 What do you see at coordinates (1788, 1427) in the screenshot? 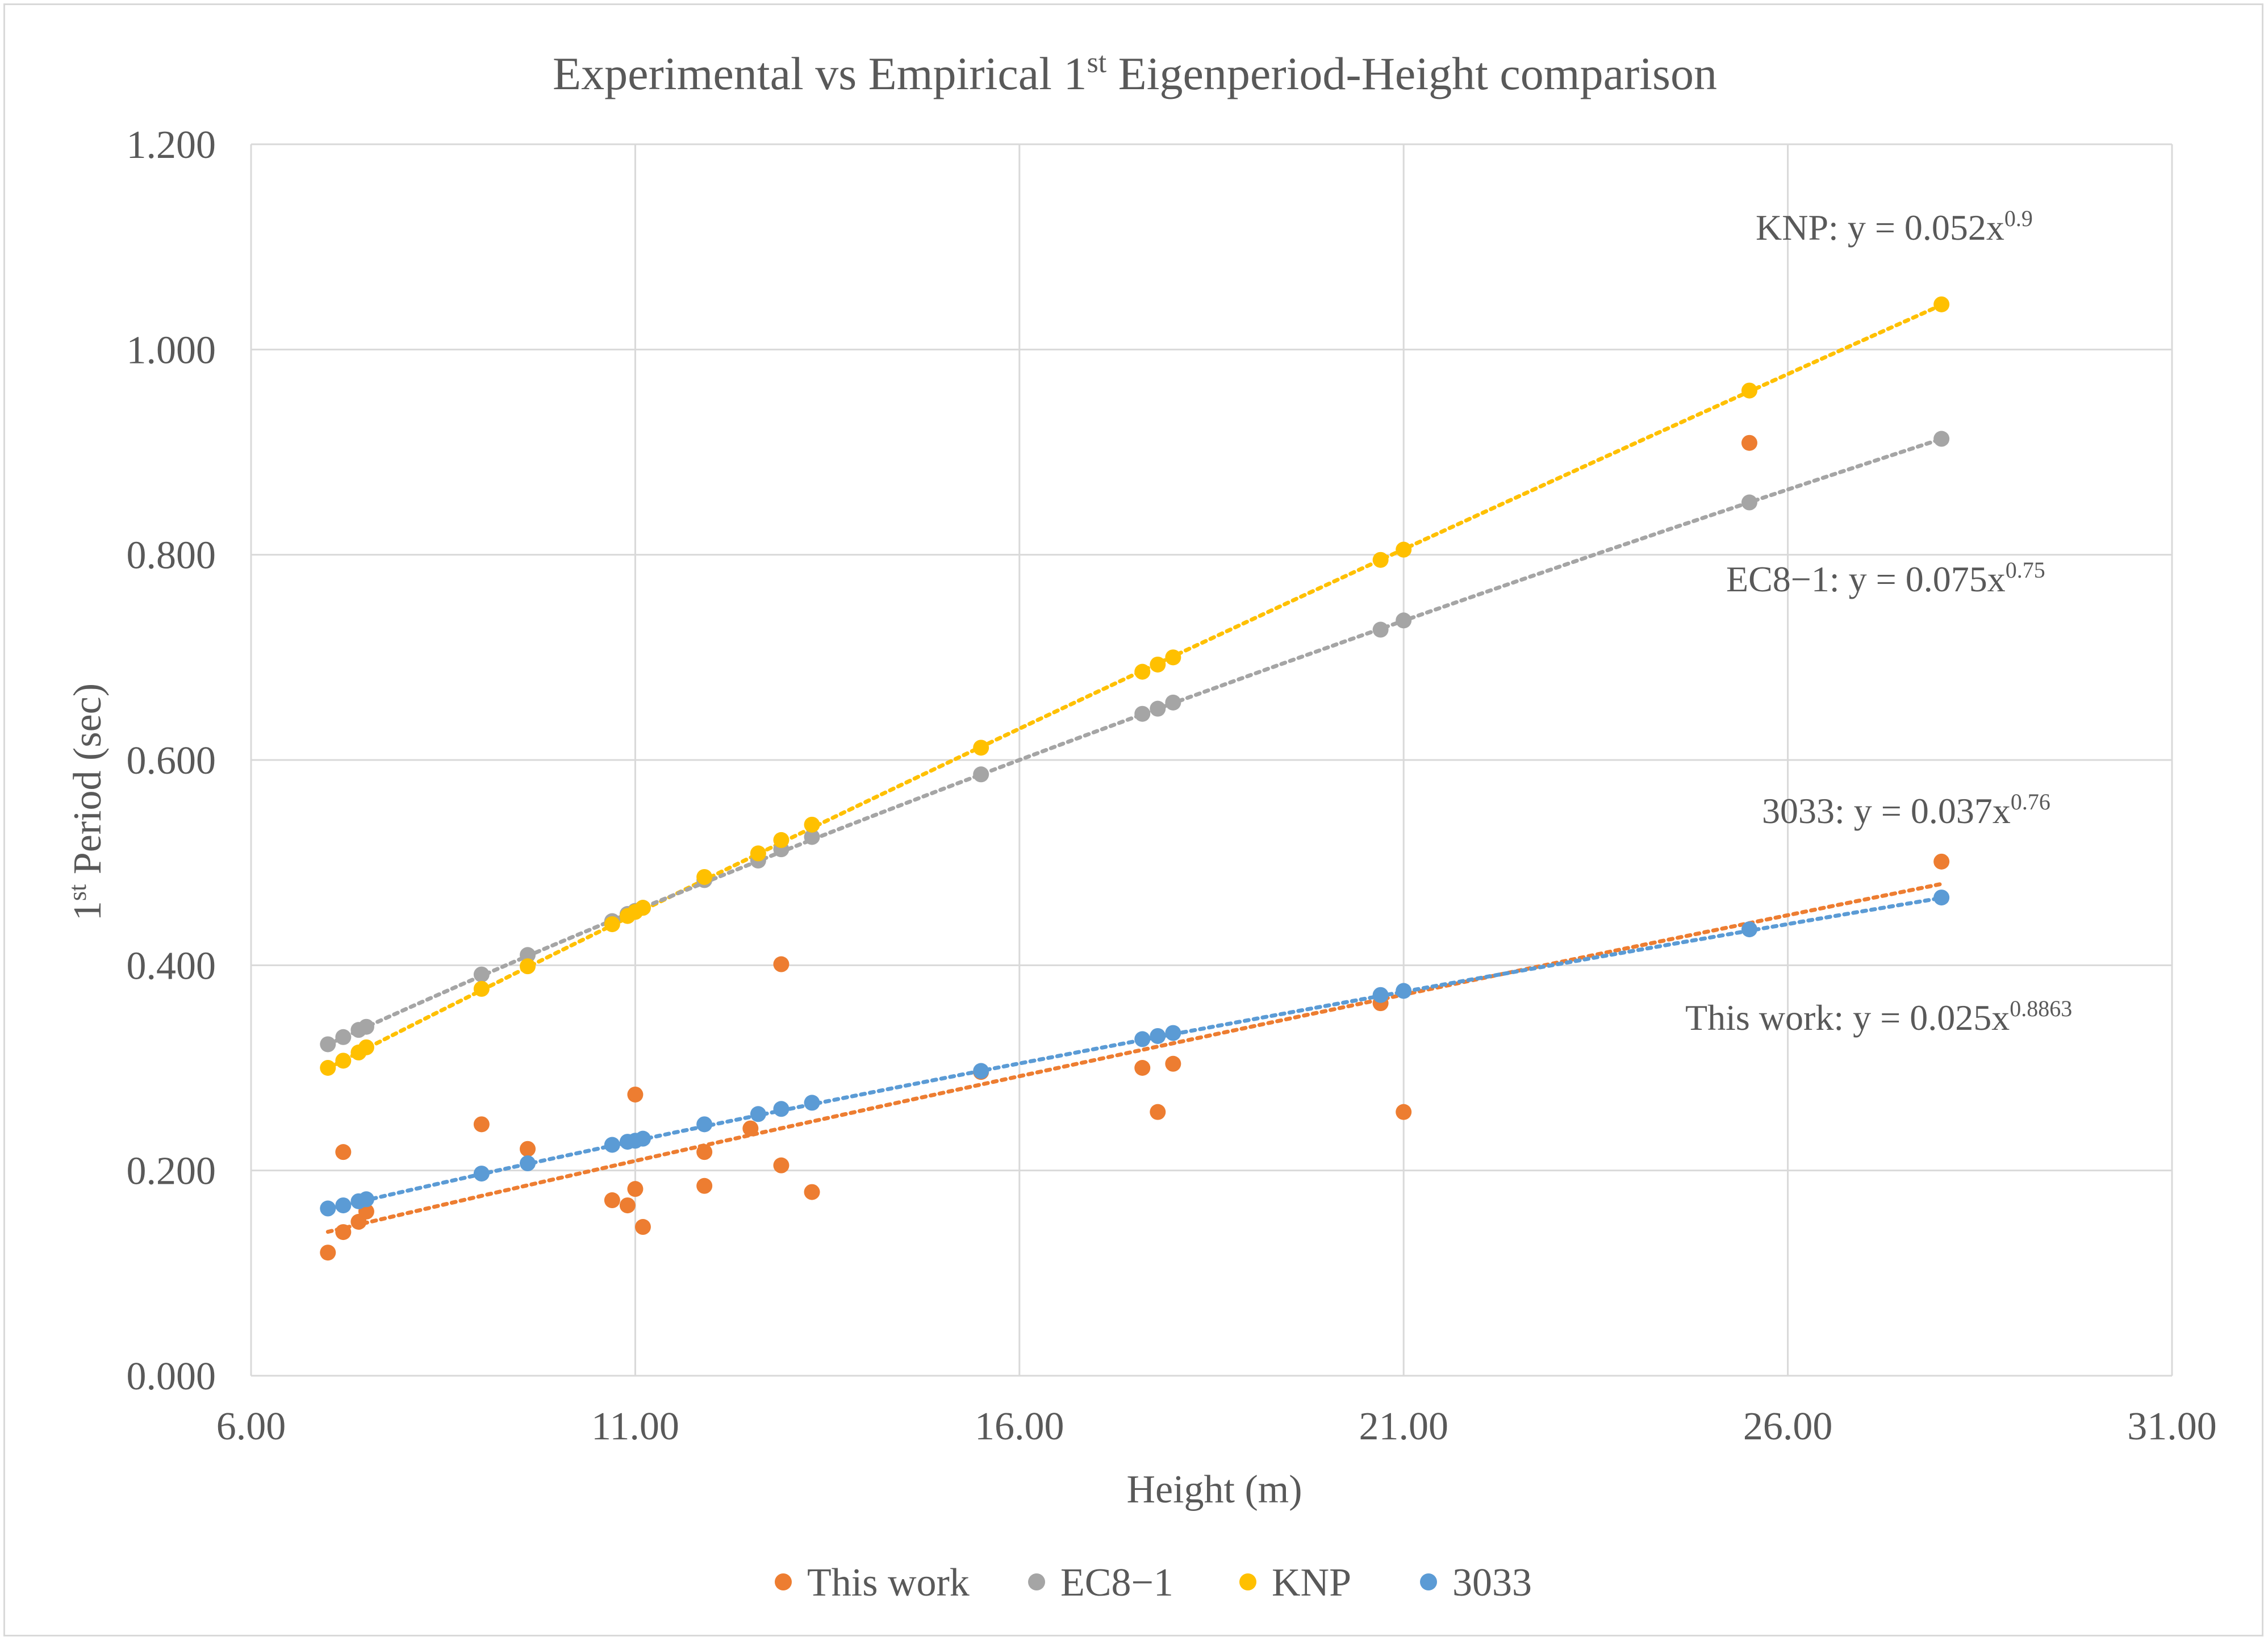
I see `x-tick-label: 26.00` at bounding box center [1788, 1427].